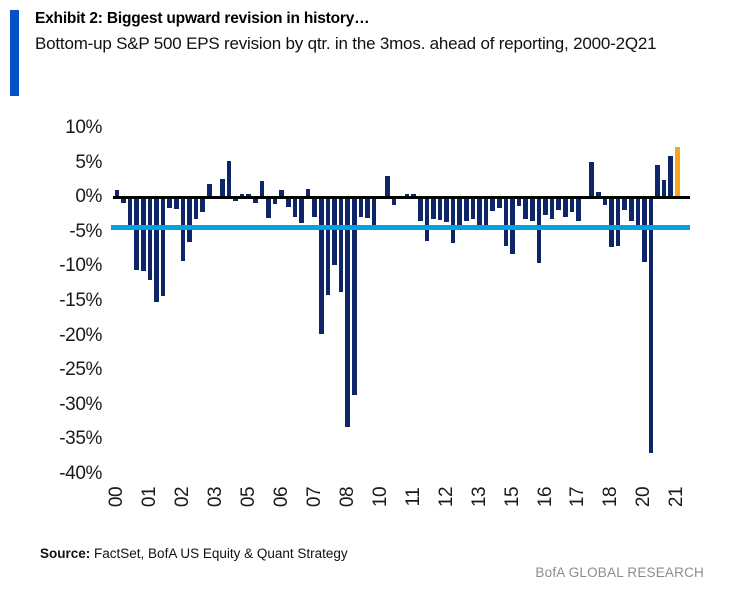 The image size is (744, 598). I want to click on y-axis-label: 0%, so click(88, 197).